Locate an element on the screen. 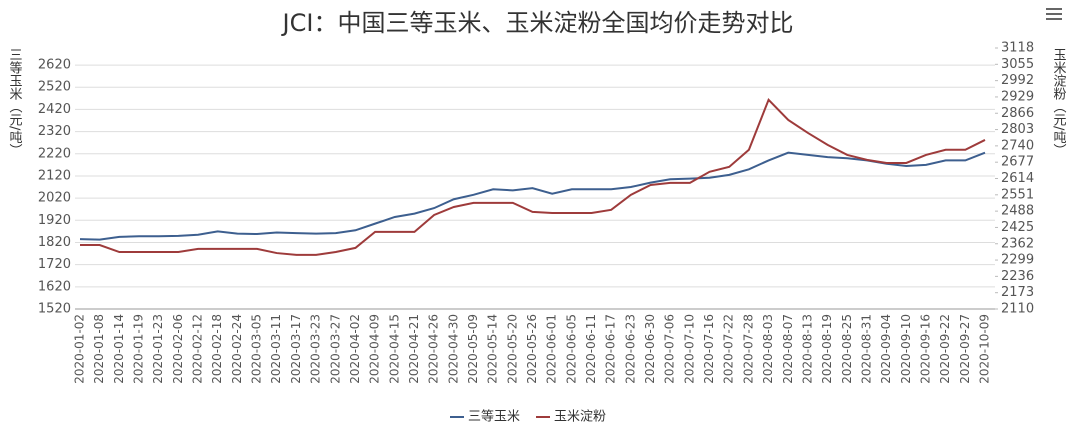 The height and width of the screenshot is (432, 1075). x-tick-label: 2020-07-22 is located at coordinates (729, 349).